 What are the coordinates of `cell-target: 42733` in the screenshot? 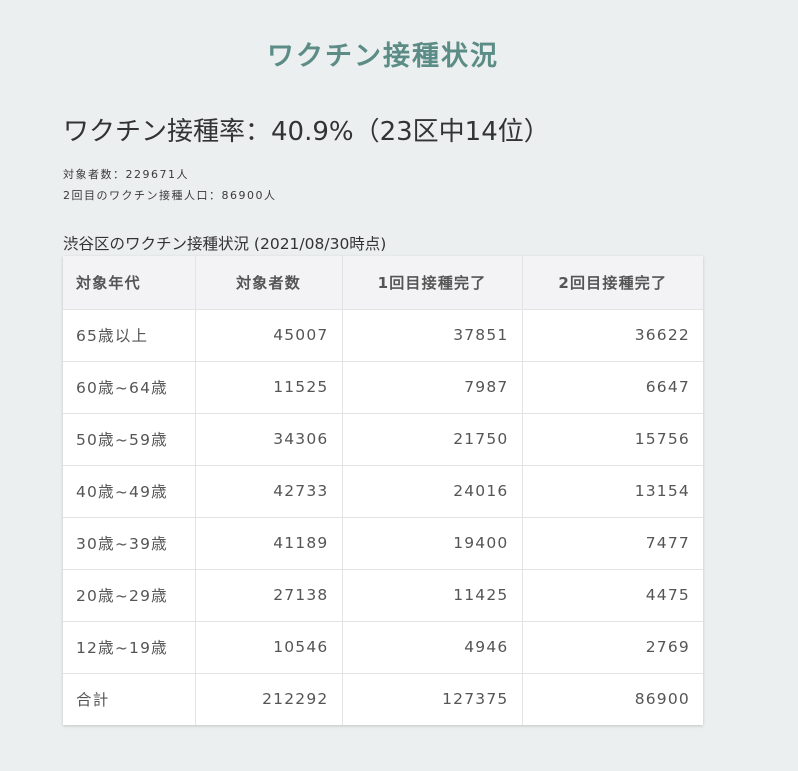 It's located at (269, 491).